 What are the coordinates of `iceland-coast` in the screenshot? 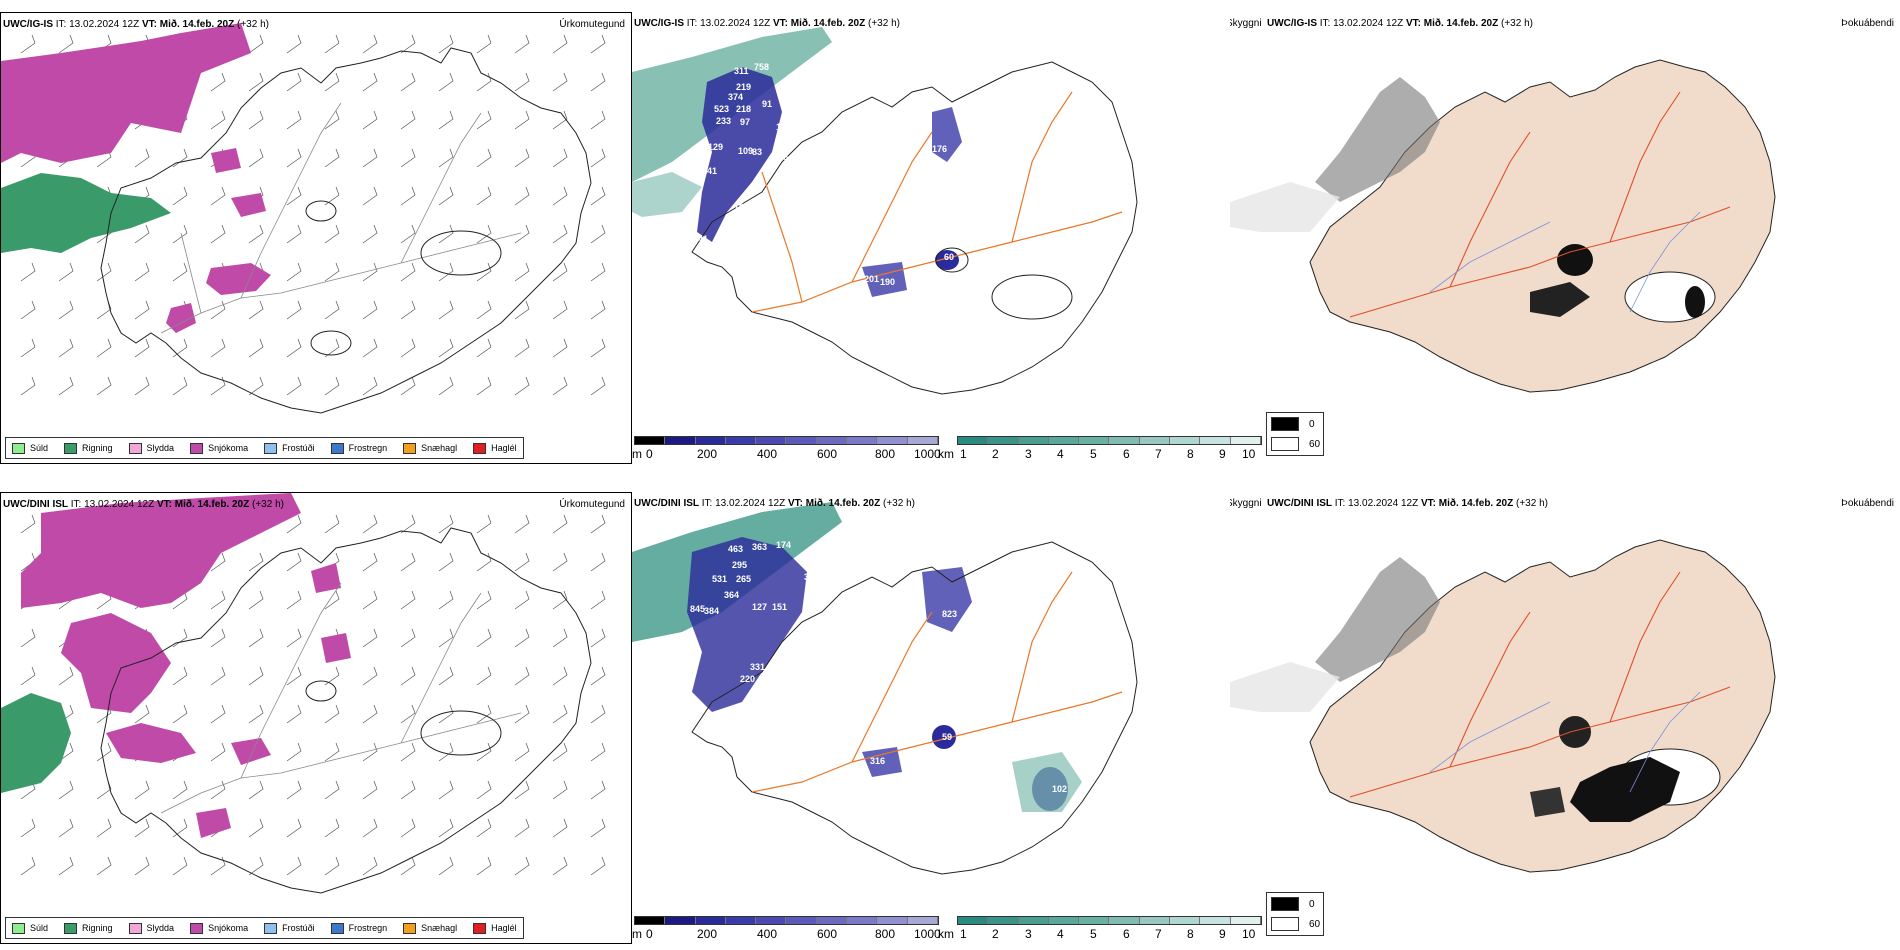 It's located at (914, 228).